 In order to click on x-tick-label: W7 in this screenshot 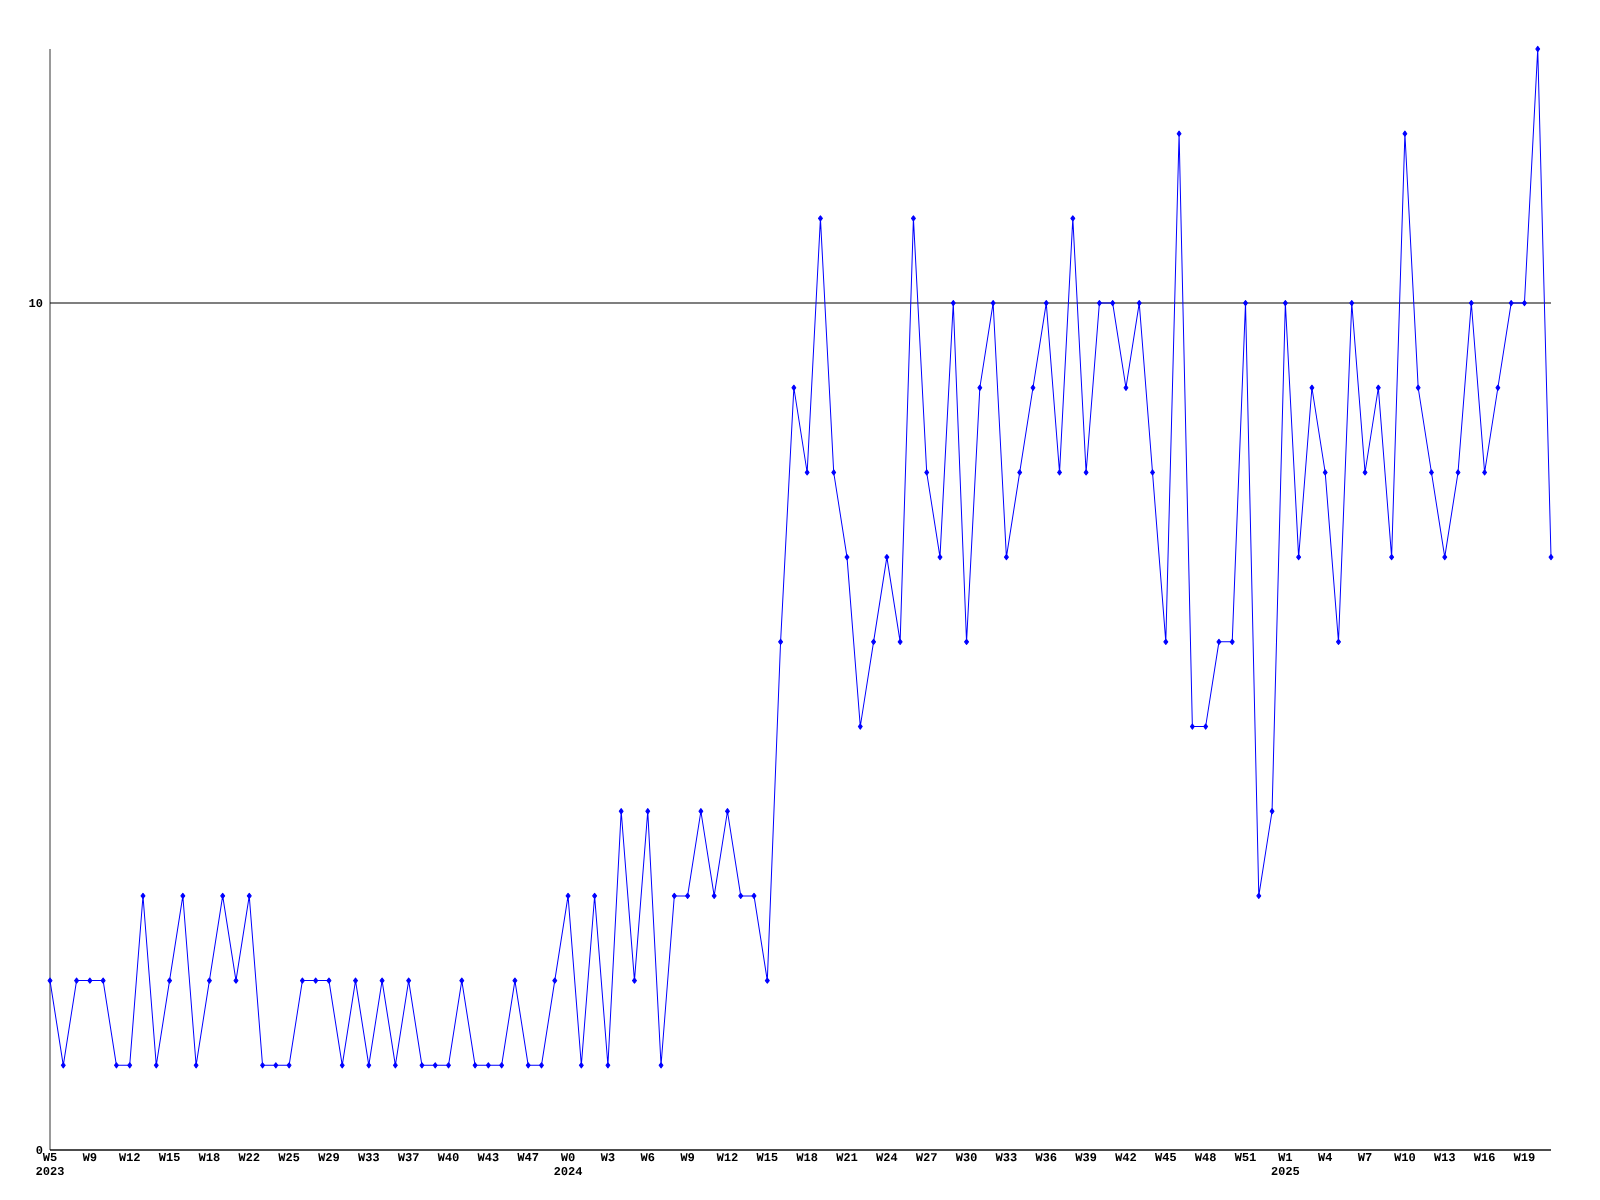, I will do `click(1364, 1157)`.